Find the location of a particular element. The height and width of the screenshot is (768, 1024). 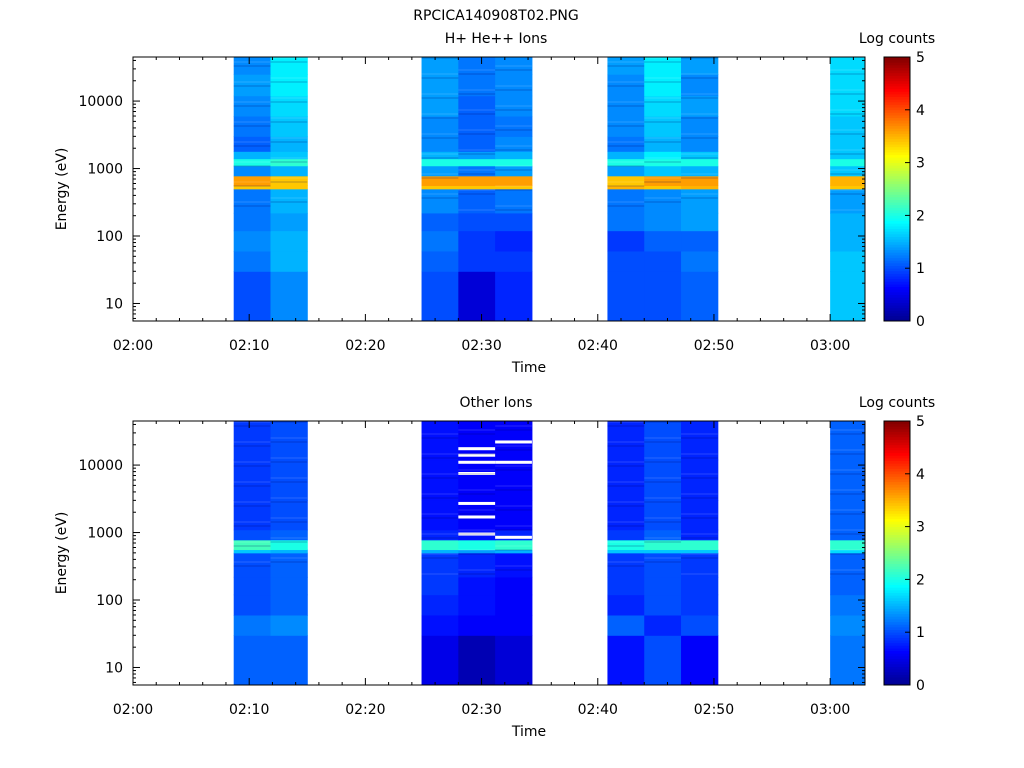

y-tick-label: 1000 is located at coordinates (105, 534).